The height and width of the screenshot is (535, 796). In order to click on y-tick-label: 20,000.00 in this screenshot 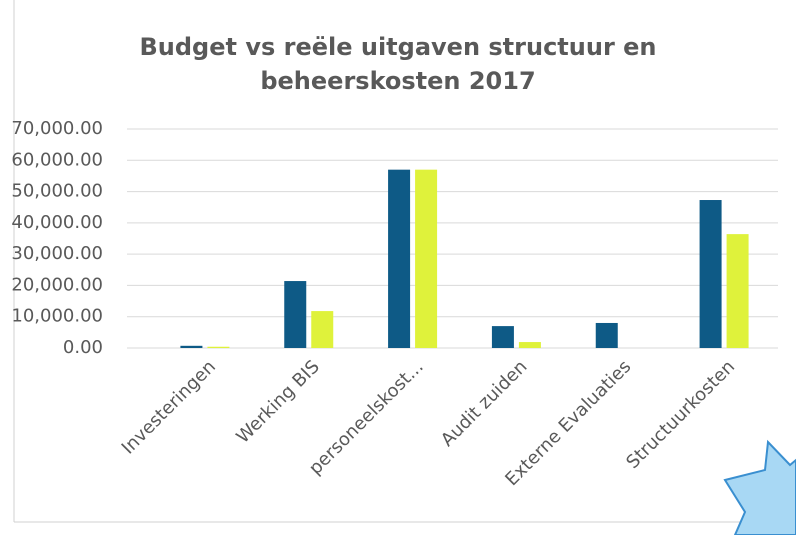, I will do `click(57, 284)`.